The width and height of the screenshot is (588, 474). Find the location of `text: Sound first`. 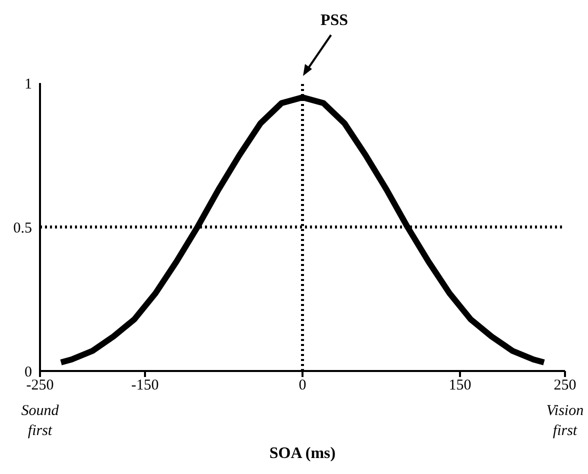

text: Sound first is located at coordinates (40, 421).